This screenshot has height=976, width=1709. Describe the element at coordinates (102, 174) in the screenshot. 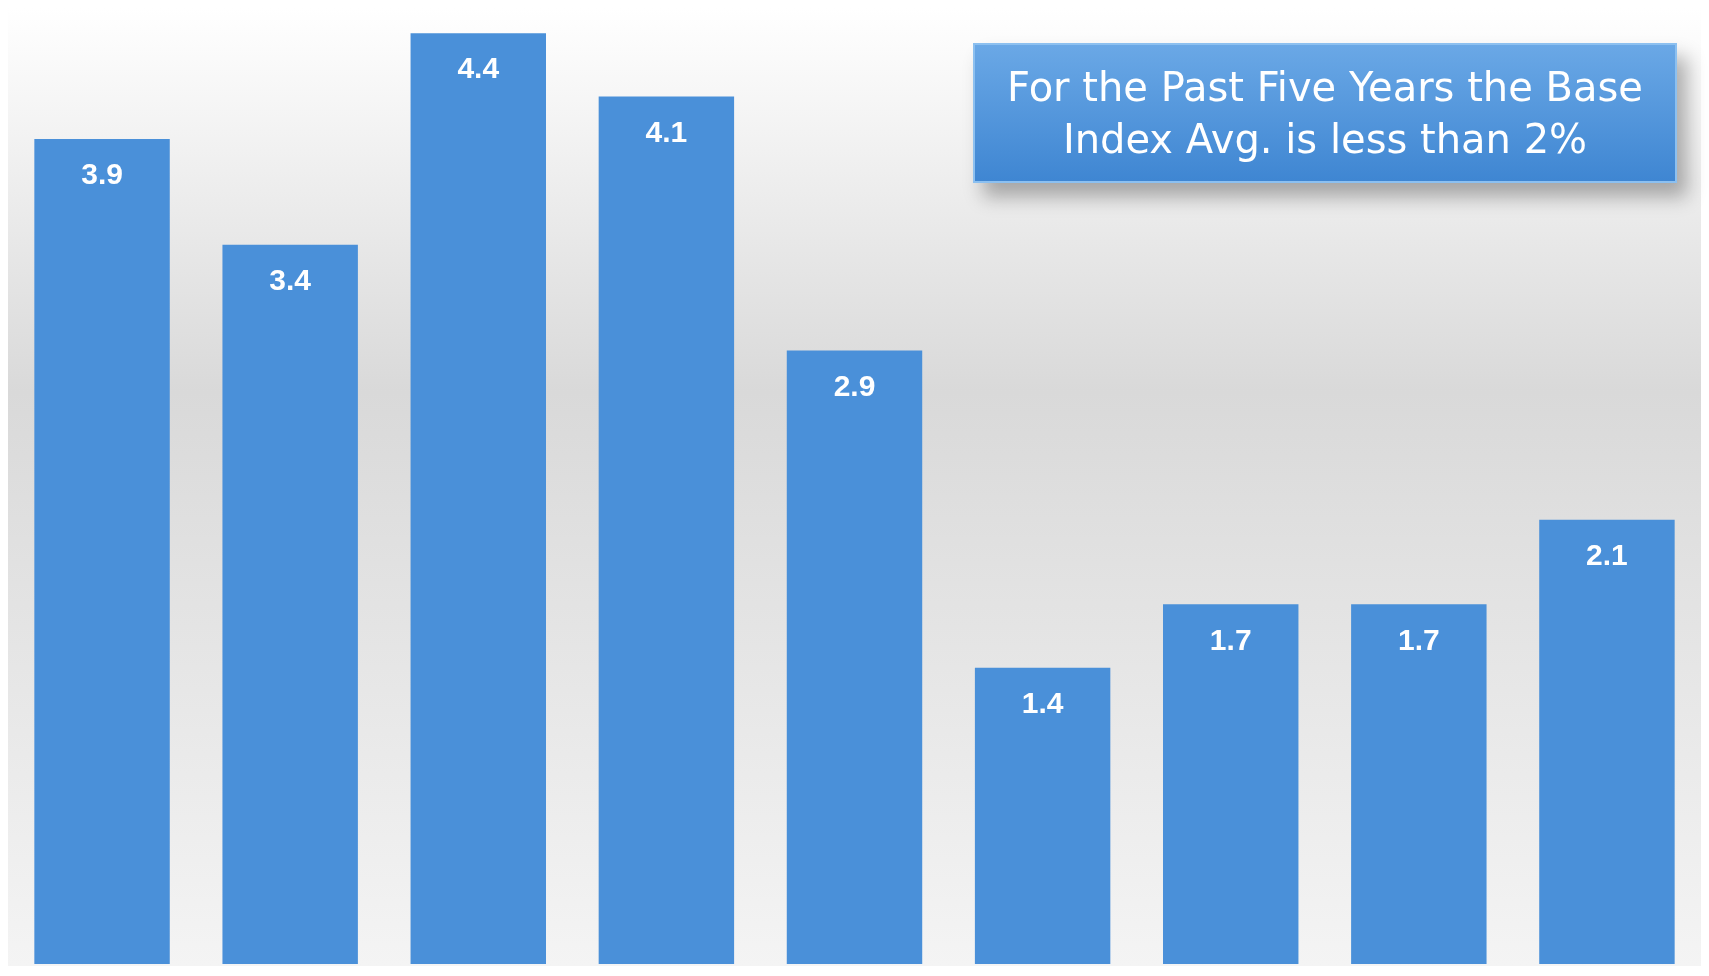

I see `data-label: 3.9` at that location.